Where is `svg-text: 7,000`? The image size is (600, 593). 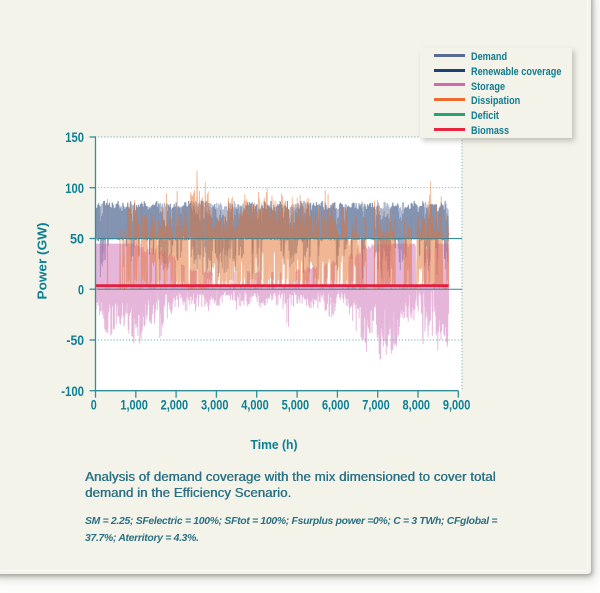
svg-text: 7,000 is located at coordinates (376, 404).